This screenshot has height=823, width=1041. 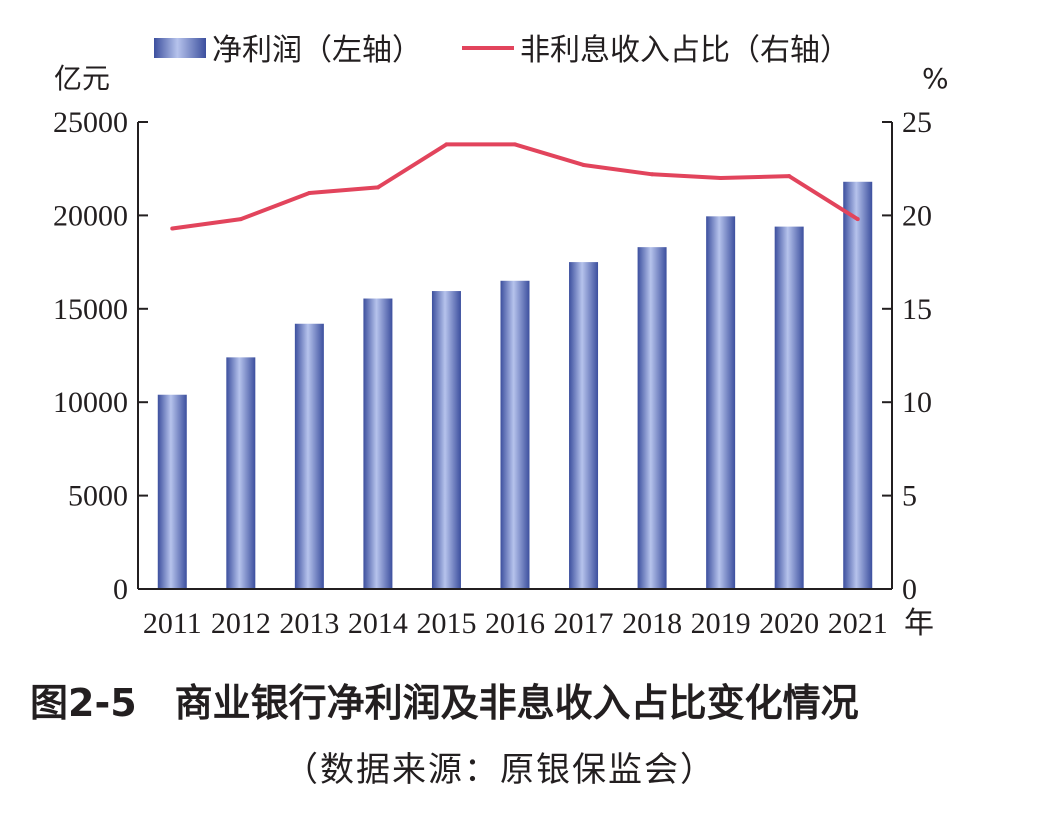 I want to click on line-point-2019, so click(x=720, y=178).